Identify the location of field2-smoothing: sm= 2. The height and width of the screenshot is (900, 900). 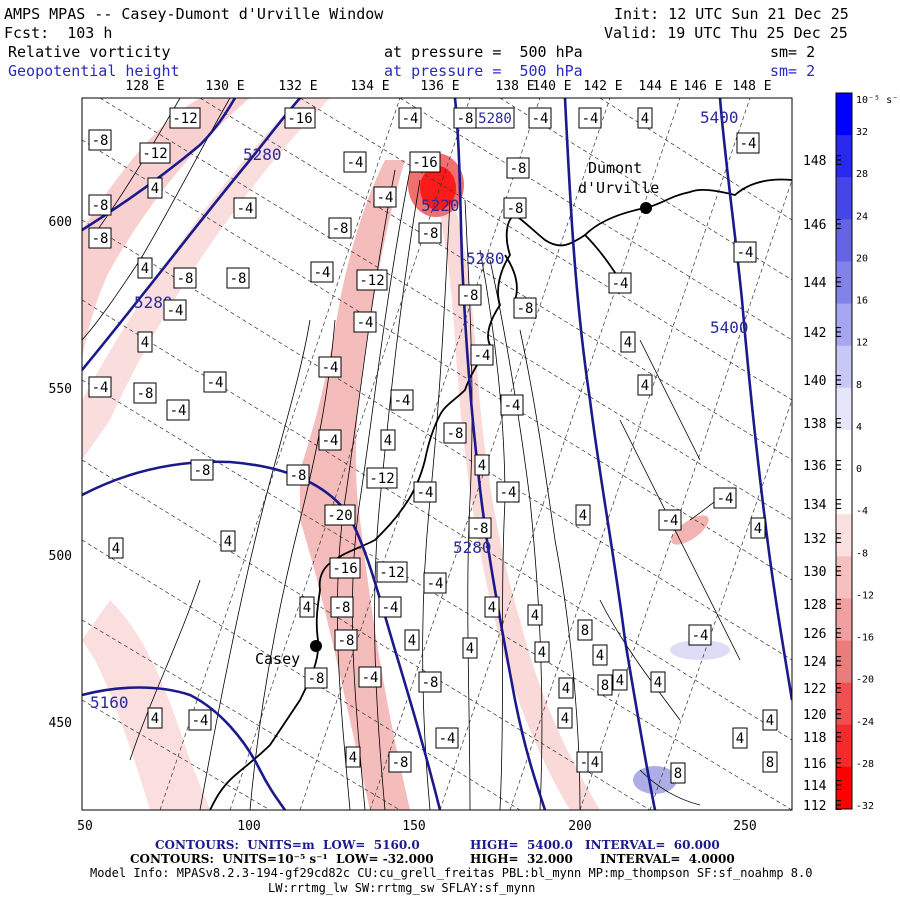
(793, 71).